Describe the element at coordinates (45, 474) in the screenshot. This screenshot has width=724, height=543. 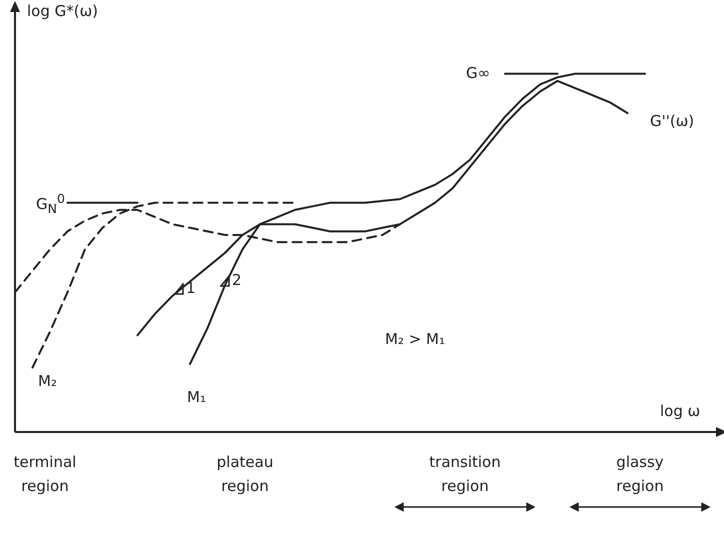
I see `text: terminal region` at that location.